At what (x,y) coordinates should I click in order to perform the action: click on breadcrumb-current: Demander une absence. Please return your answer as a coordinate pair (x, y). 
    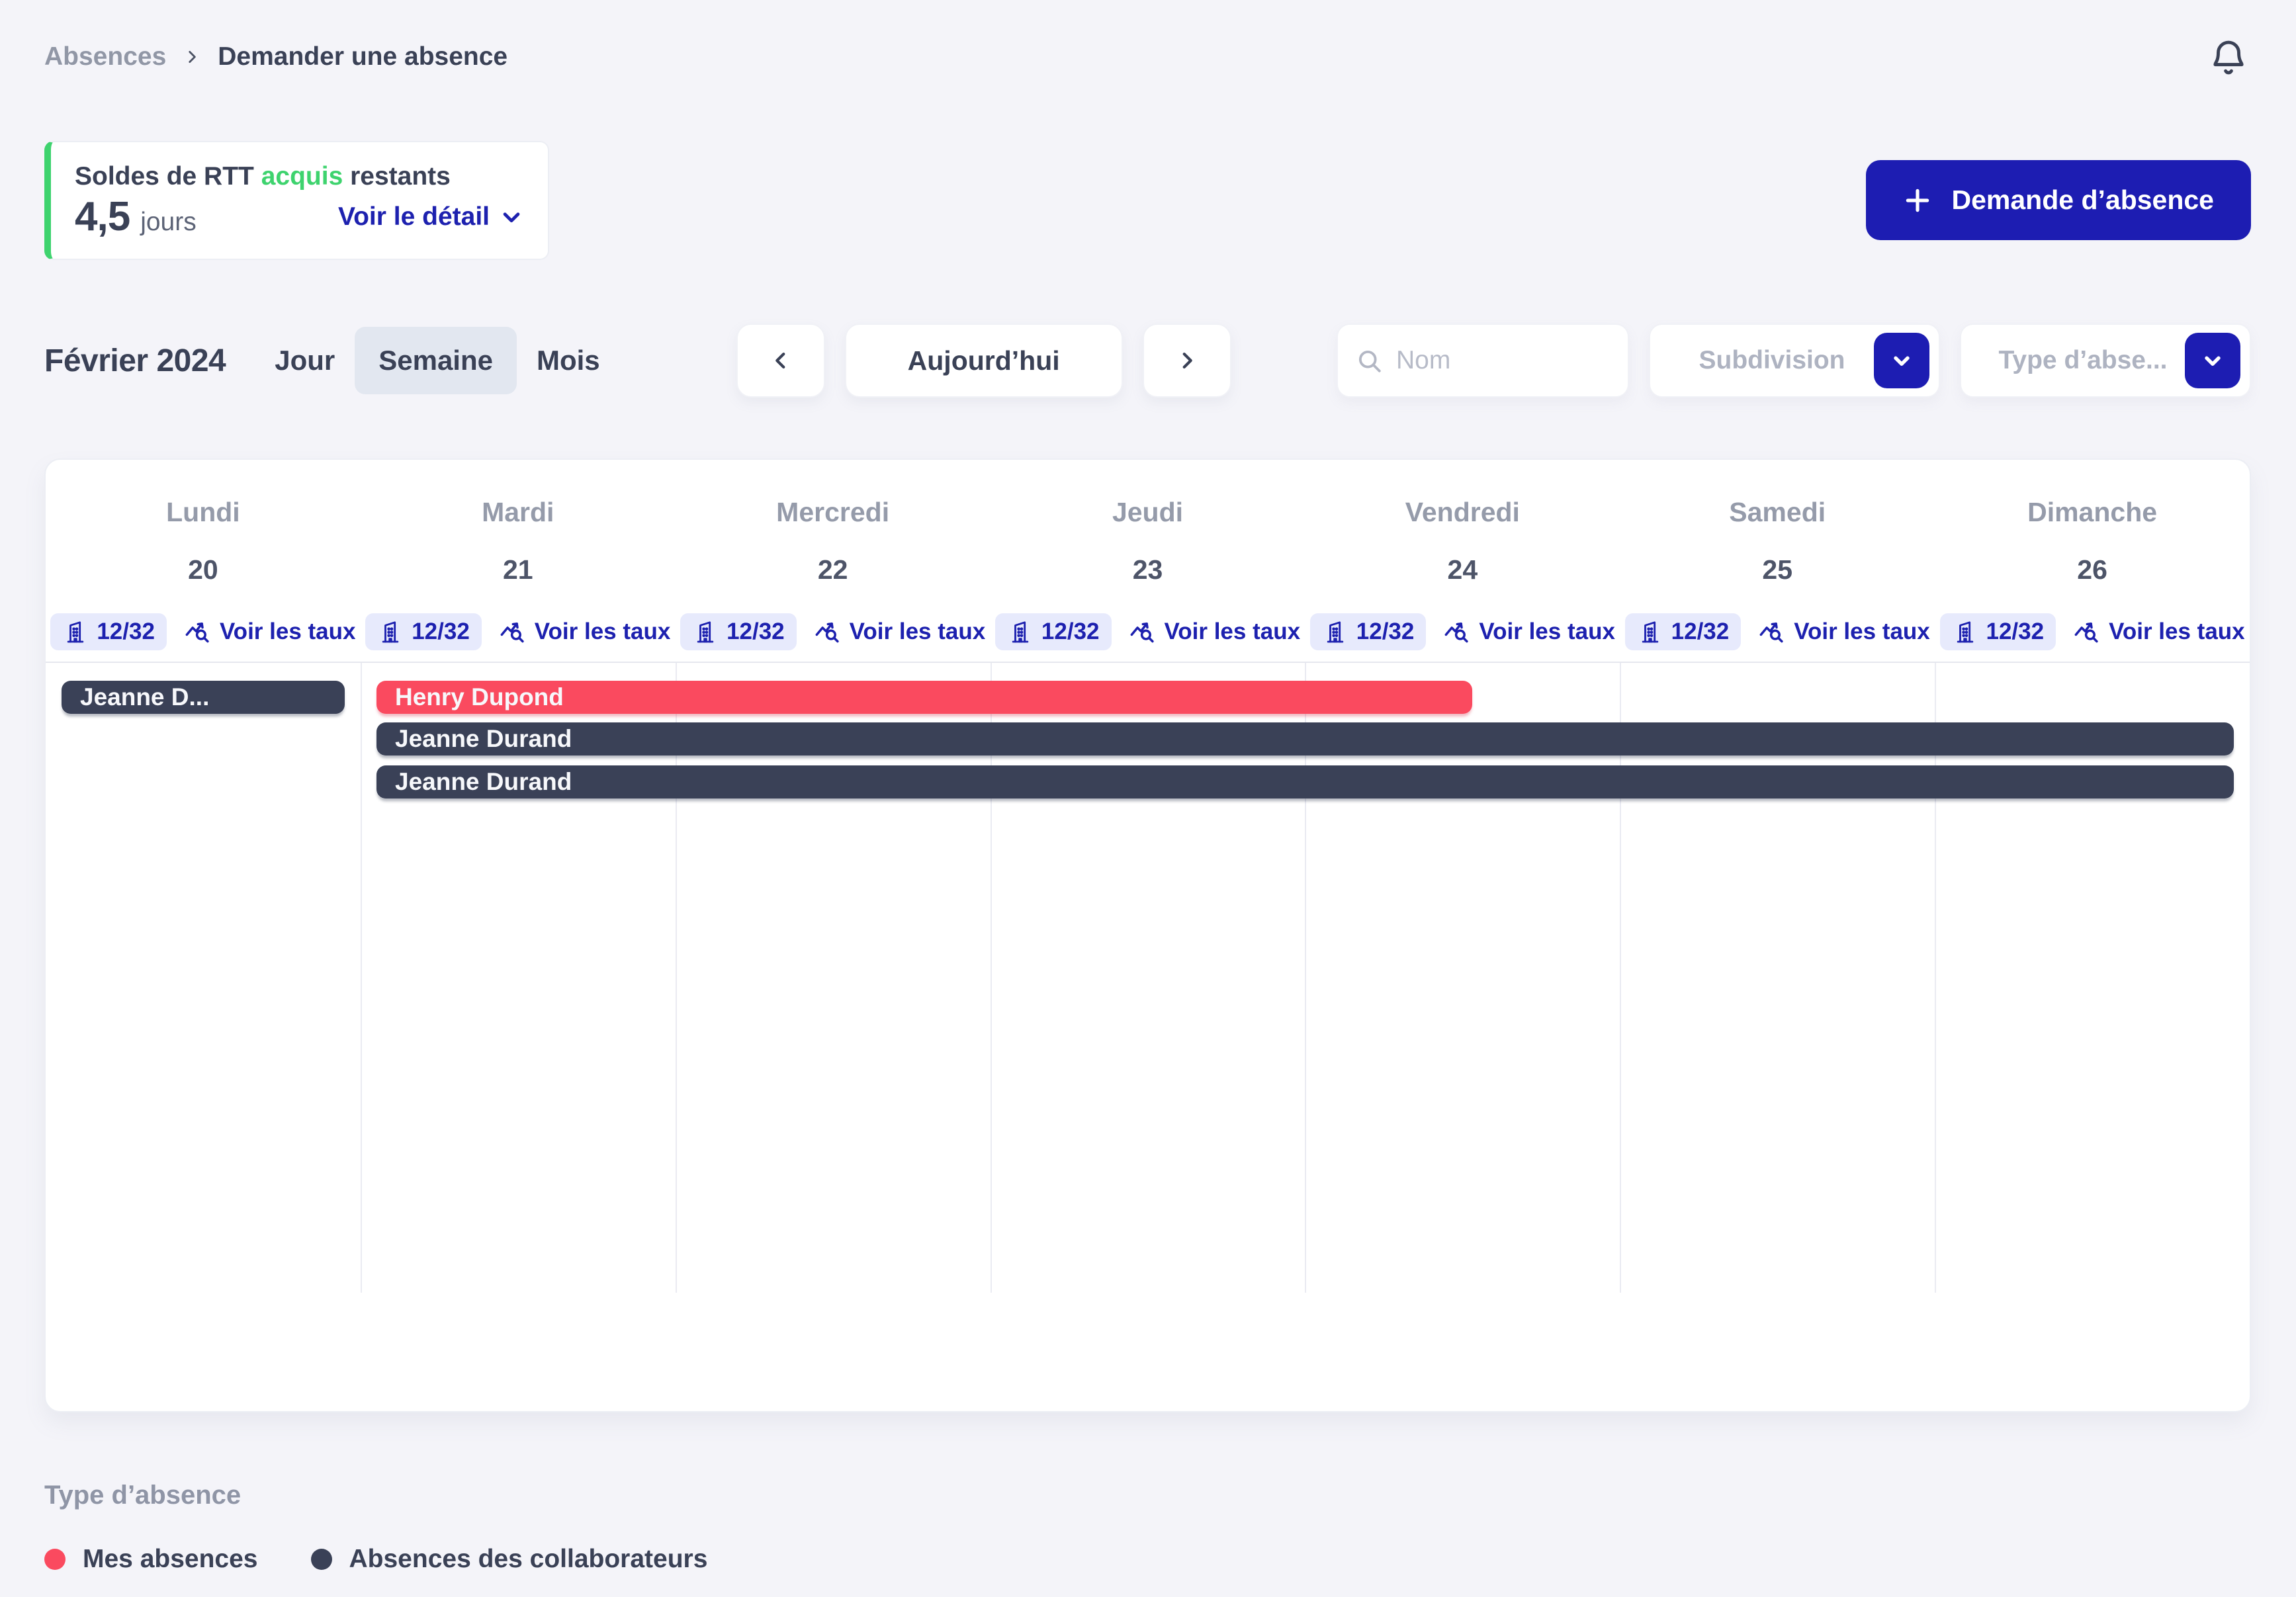
    Looking at the image, I should click on (363, 56).